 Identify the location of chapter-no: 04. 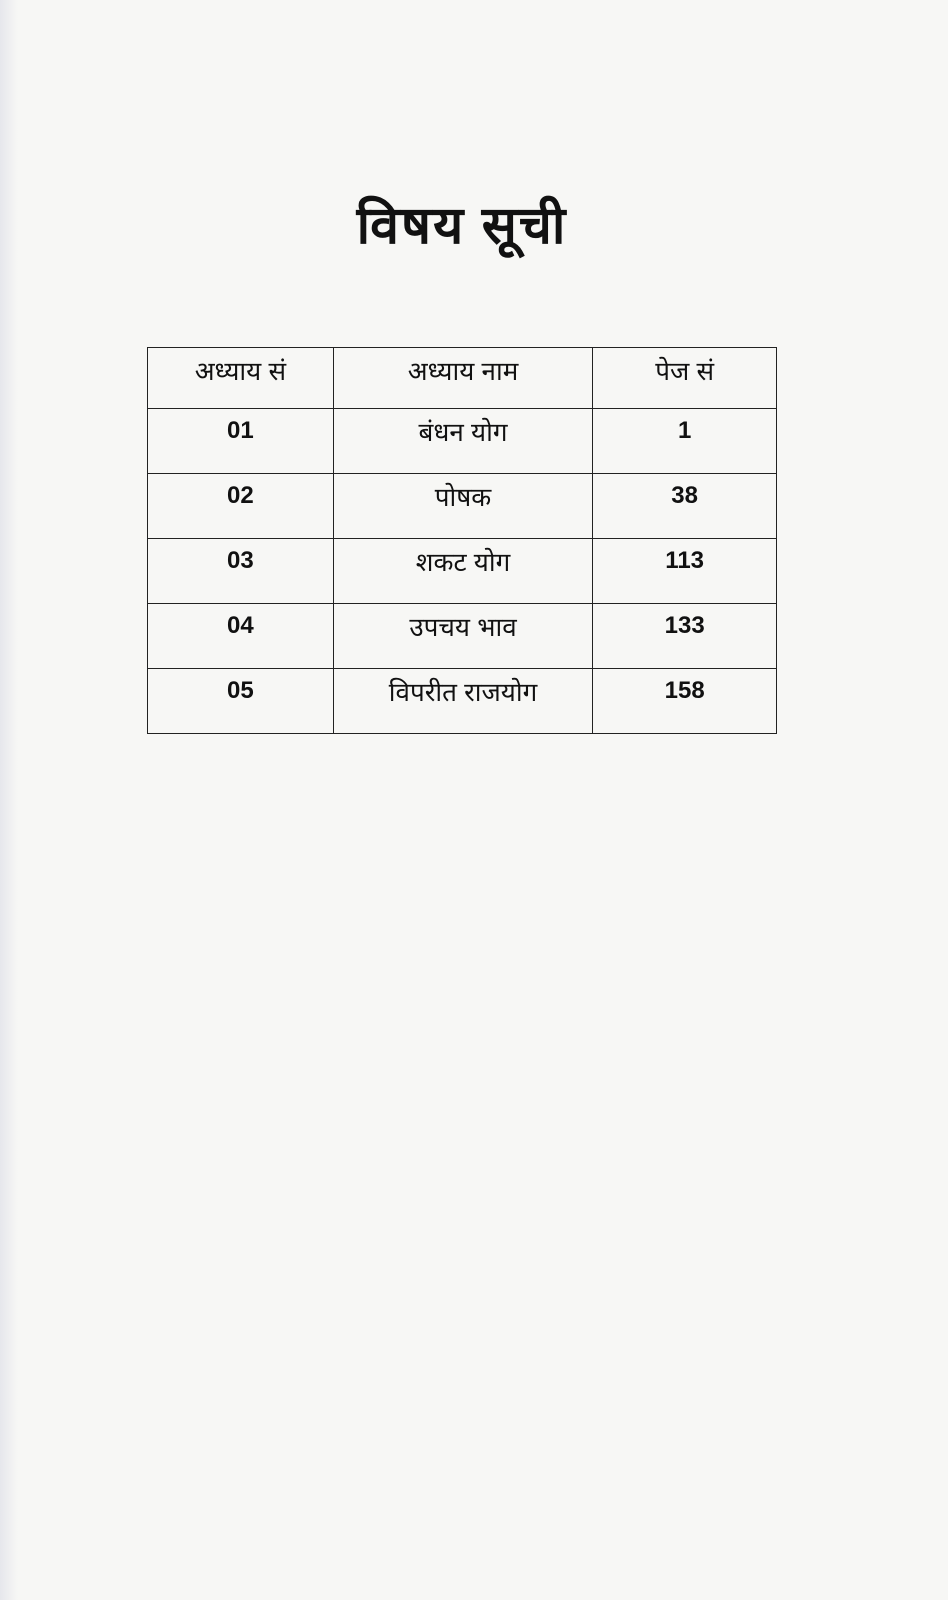
(240, 636).